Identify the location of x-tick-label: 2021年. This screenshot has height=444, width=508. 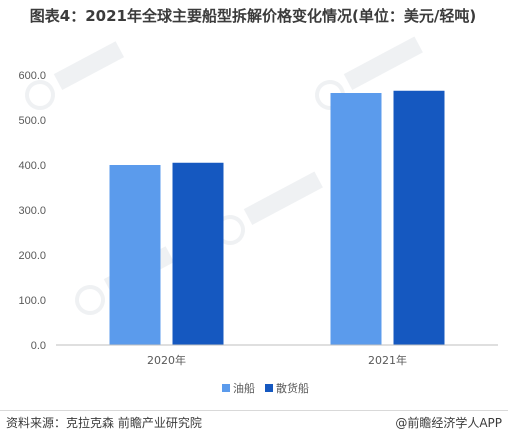
(387, 360).